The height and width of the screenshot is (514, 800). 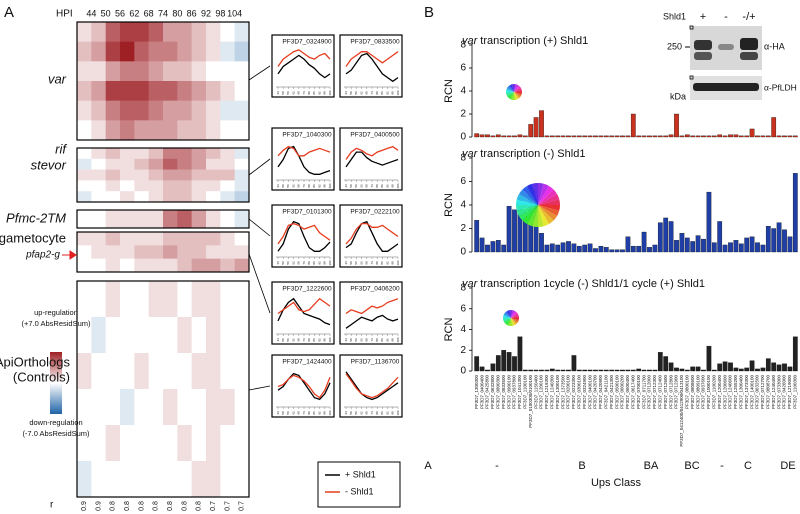 I want to click on y-tick-label: 2, so click(x=463, y=114).